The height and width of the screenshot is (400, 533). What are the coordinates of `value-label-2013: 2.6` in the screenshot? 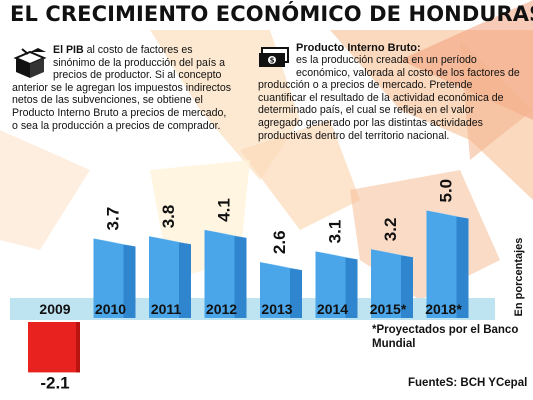 It's located at (279, 242).